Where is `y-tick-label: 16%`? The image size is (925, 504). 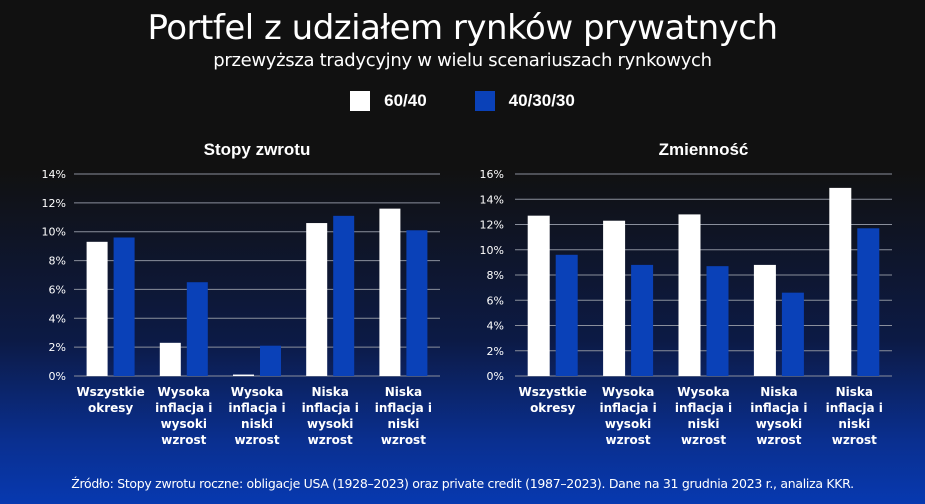
y-tick-label: 16% is located at coordinates (492, 174).